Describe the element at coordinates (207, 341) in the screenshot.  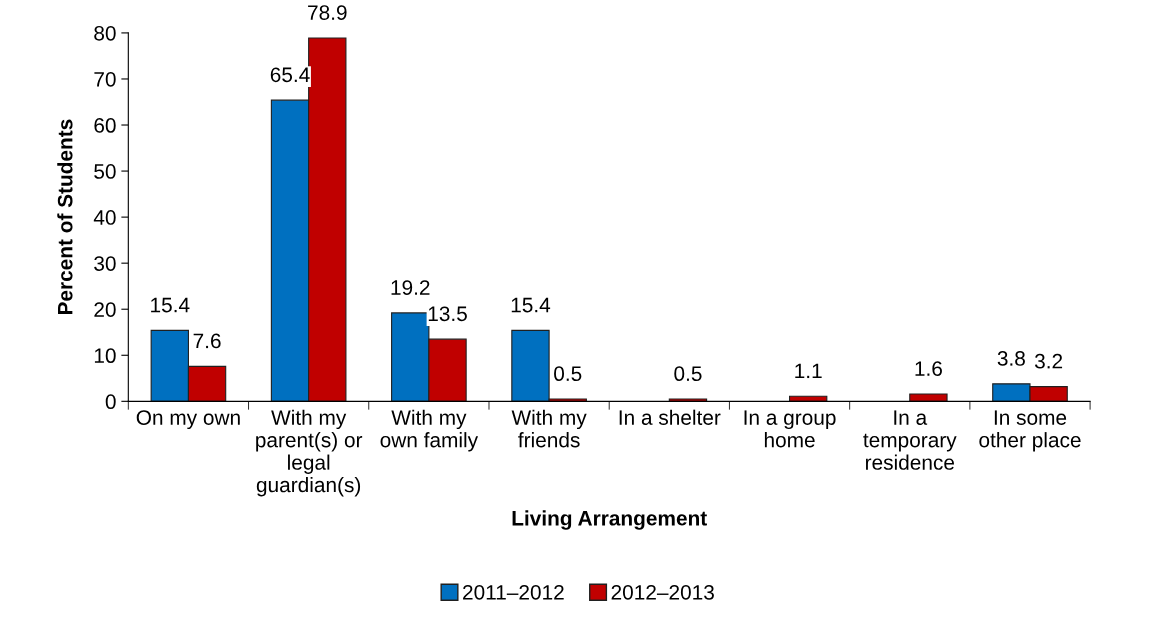
I see `data-label: 7.6` at that location.